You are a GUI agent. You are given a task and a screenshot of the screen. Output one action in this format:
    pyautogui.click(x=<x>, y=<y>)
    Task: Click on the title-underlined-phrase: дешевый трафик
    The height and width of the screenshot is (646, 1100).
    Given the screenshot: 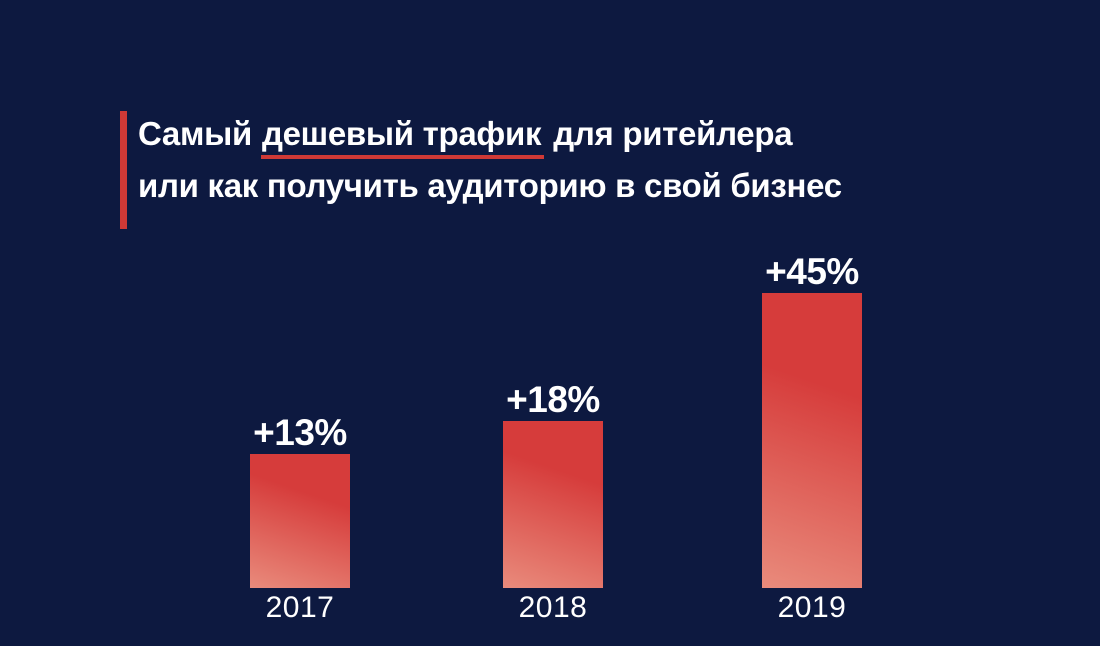 What is the action you would take?
    pyautogui.click(x=402, y=137)
    